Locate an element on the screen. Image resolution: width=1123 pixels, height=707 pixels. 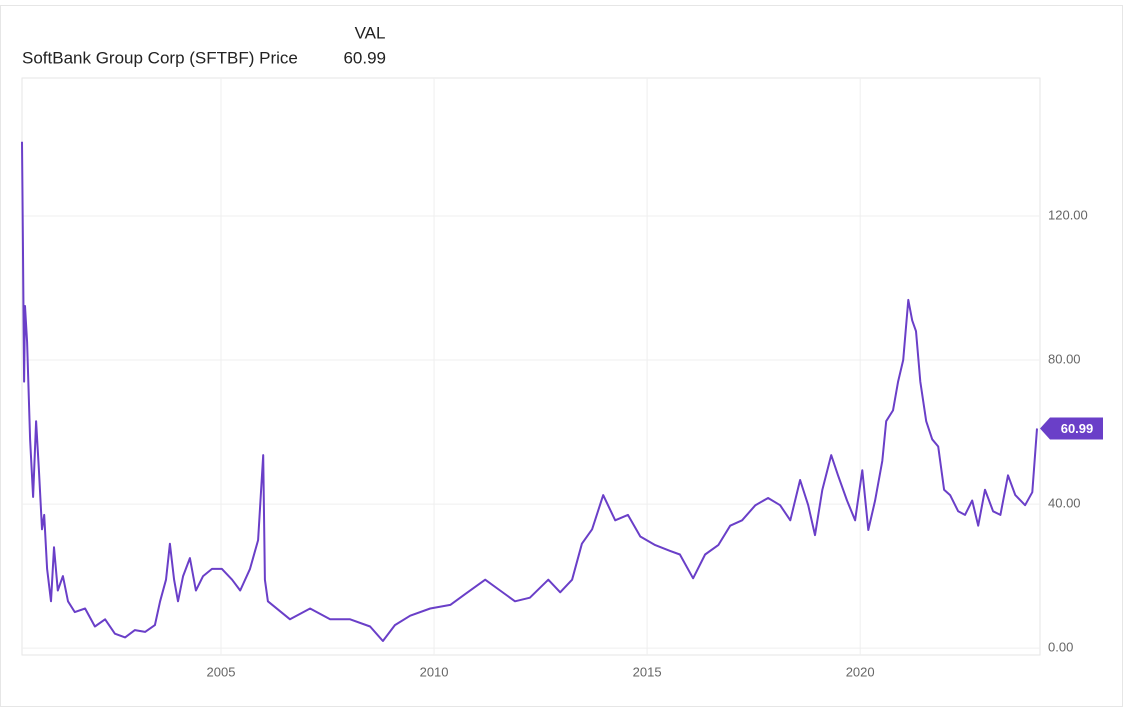
last-value-label: 60.99 is located at coordinates (1077, 428).